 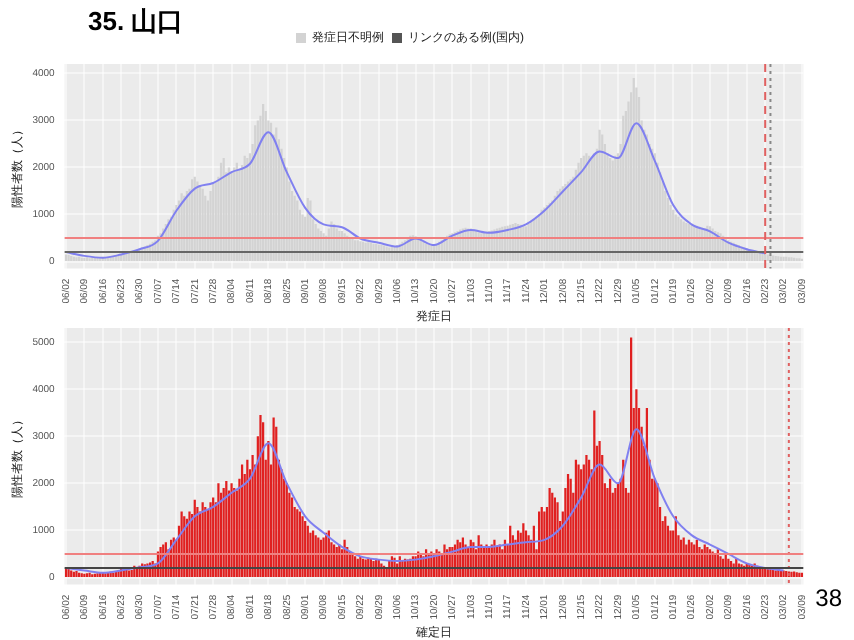 What do you see at coordinates (136, 22) in the screenshot?
I see `chart-title: 35. 山口` at bounding box center [136, 22].